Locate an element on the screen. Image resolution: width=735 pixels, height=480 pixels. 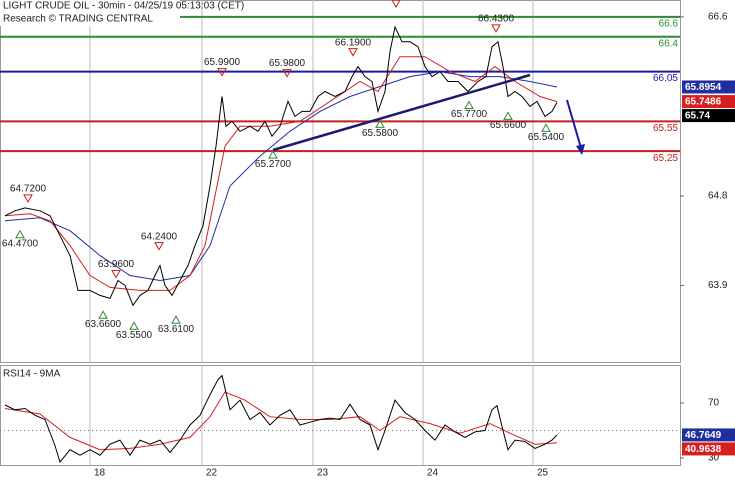
pivot-label: 64.4700 is located at coordinates (20, 243).